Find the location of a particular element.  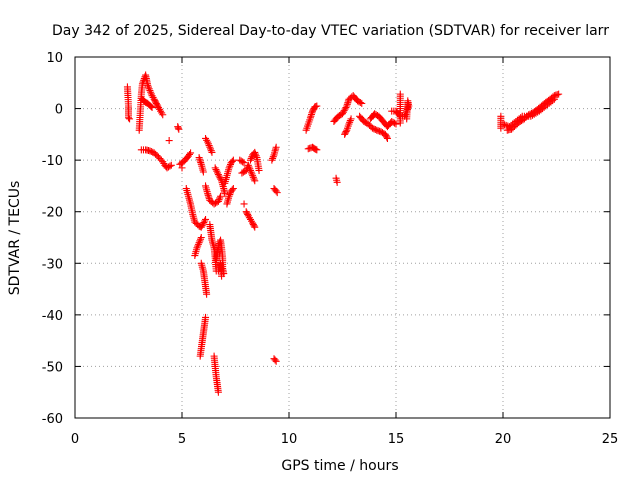

y-tick-label: 0 is located at coordinates (59, 110).